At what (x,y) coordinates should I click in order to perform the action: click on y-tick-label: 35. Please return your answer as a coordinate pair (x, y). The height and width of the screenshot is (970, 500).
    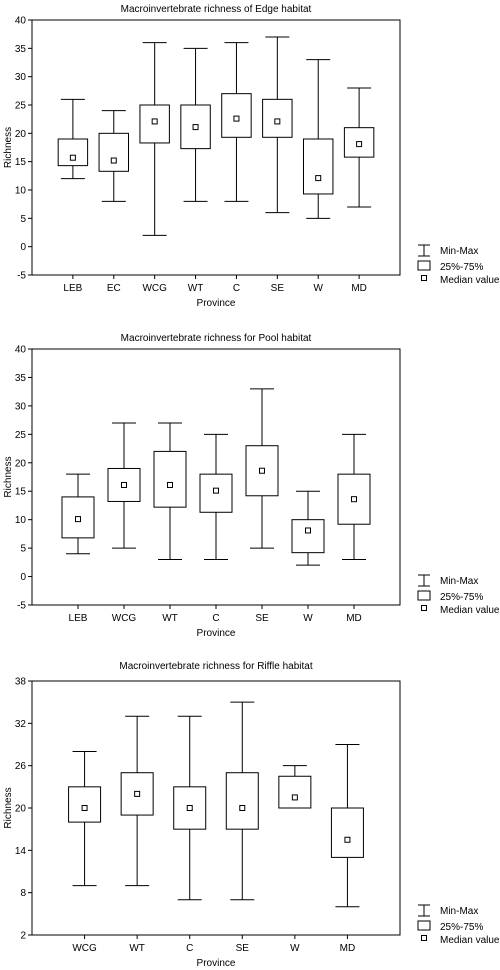
    Looking at the image, I should click on (21, 49).